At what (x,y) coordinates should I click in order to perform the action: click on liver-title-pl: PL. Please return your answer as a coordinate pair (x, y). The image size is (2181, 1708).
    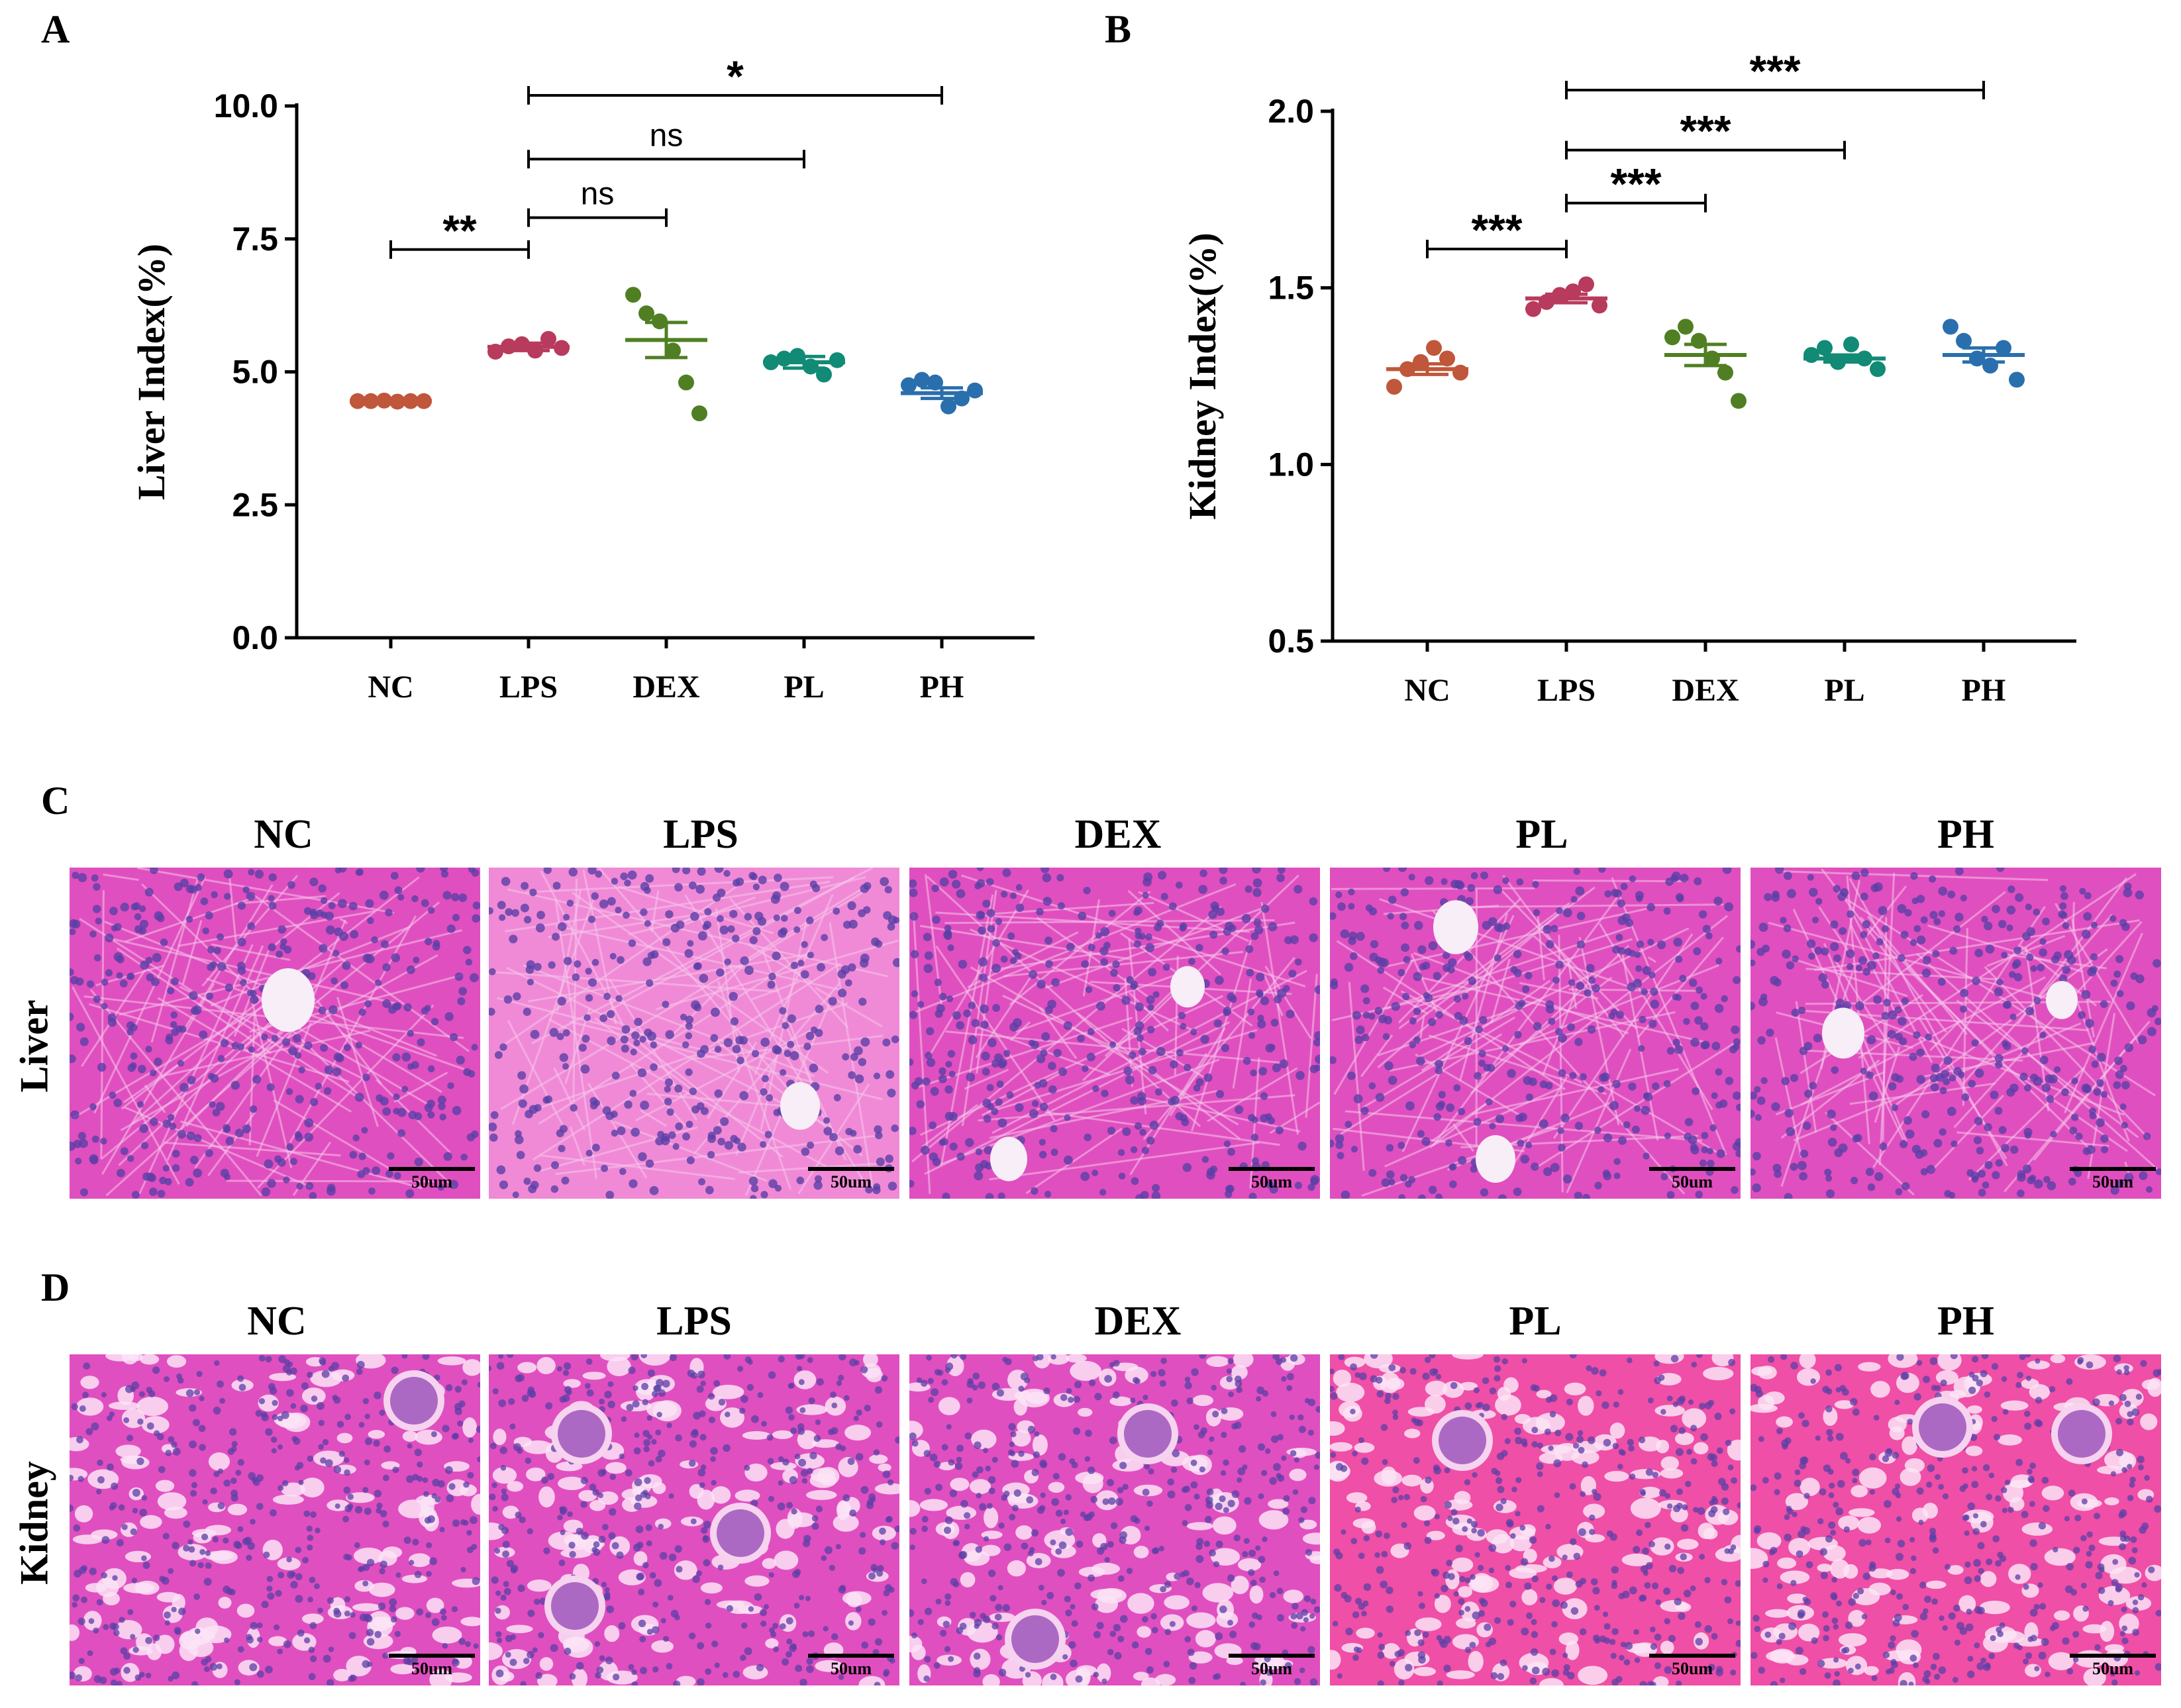
    Looking at the image, I should click on (1541, 835).